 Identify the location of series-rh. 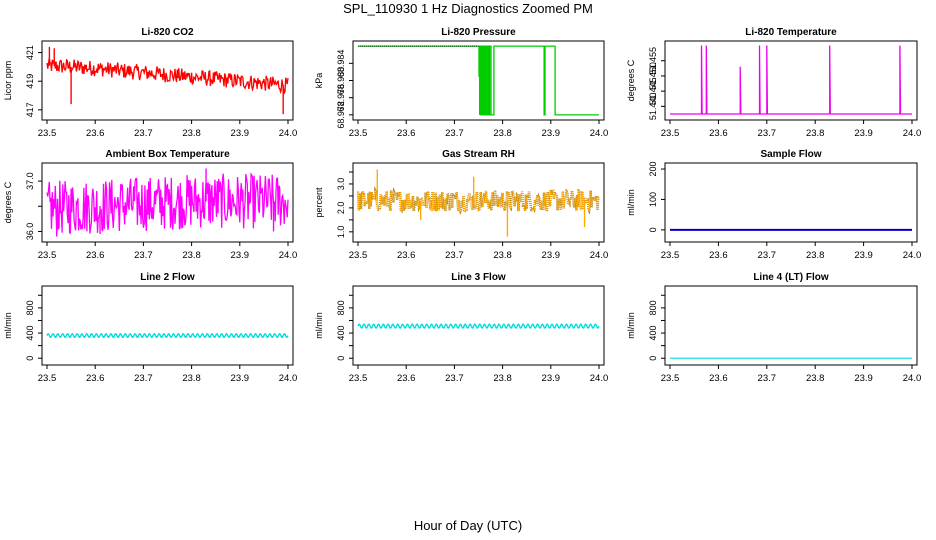
(478, 200).